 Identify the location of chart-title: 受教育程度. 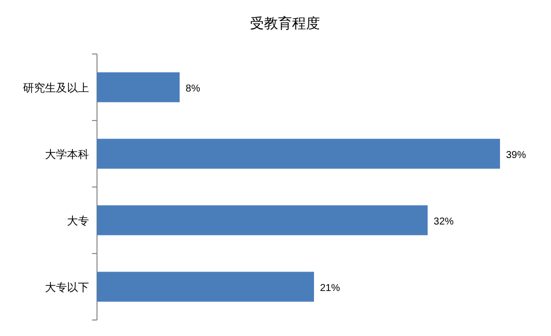
(285, 23).